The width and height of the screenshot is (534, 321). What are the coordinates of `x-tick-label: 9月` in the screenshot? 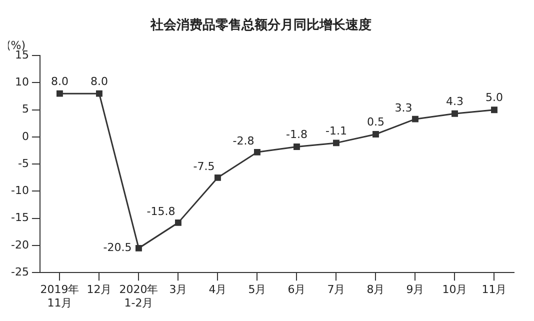 It's located at (415, 289).